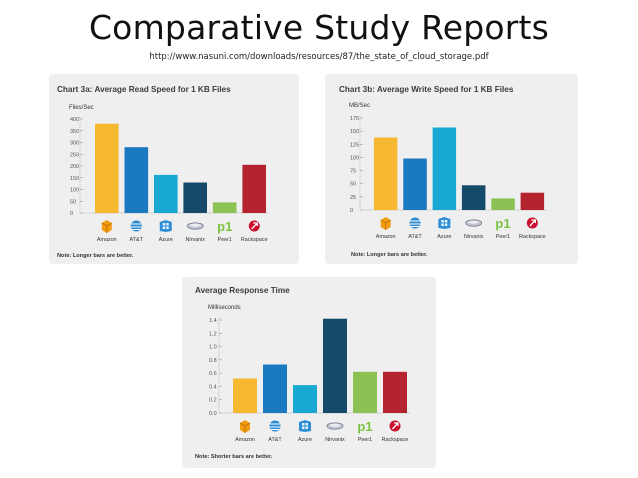 This screenshot has width=638, height=478. What do you see at coordinates (319, 27) in the screenshot?
I see `slide-title: Comparative Study Reports` at bounding box center [319, 27].